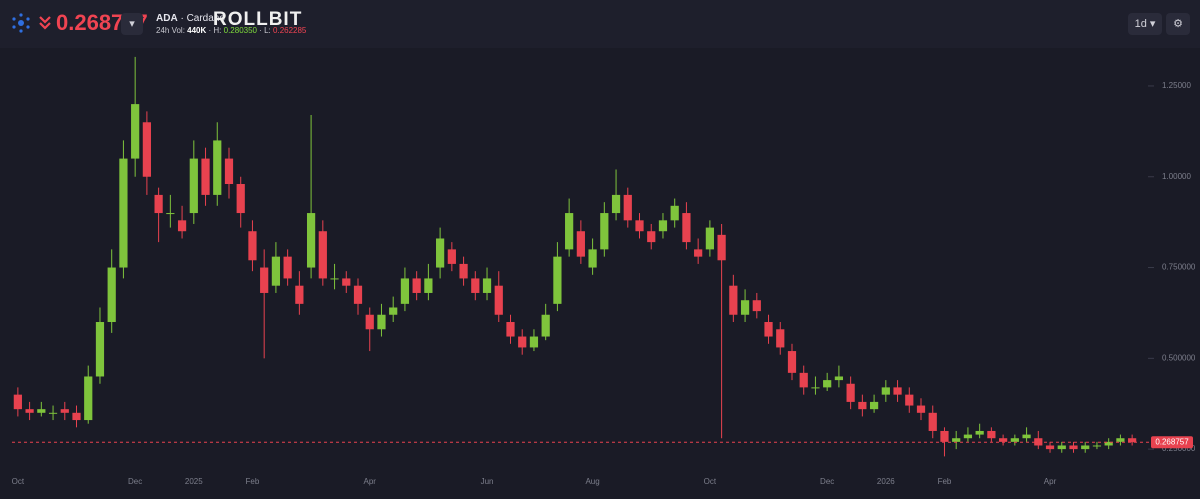 This screenshot has width=1200, height=499. I want to click on interval: 1d, so click(1140, 24).